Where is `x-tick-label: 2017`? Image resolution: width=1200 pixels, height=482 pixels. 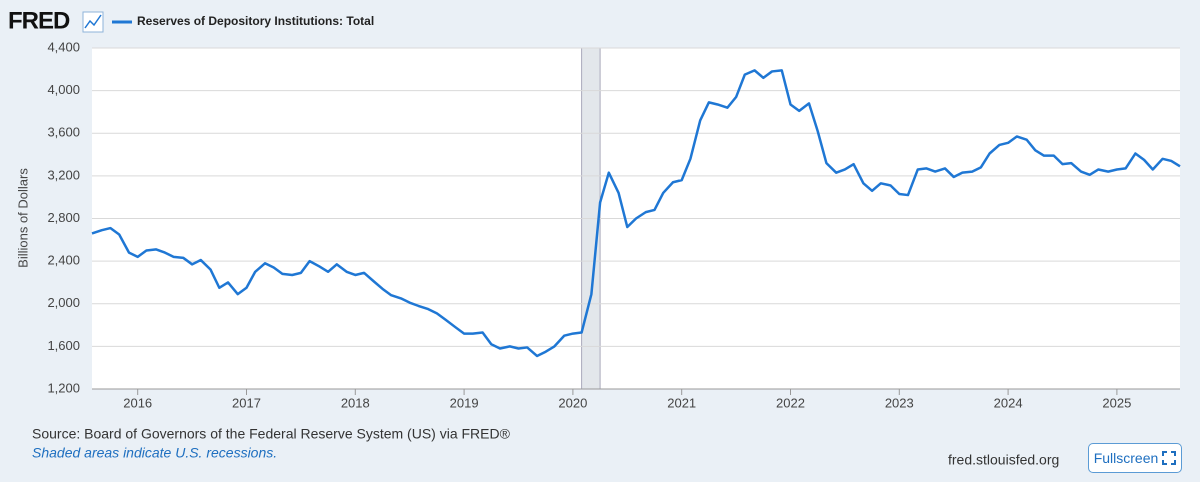 x-tick-label: 2017 is located at coordinates (246, 402).